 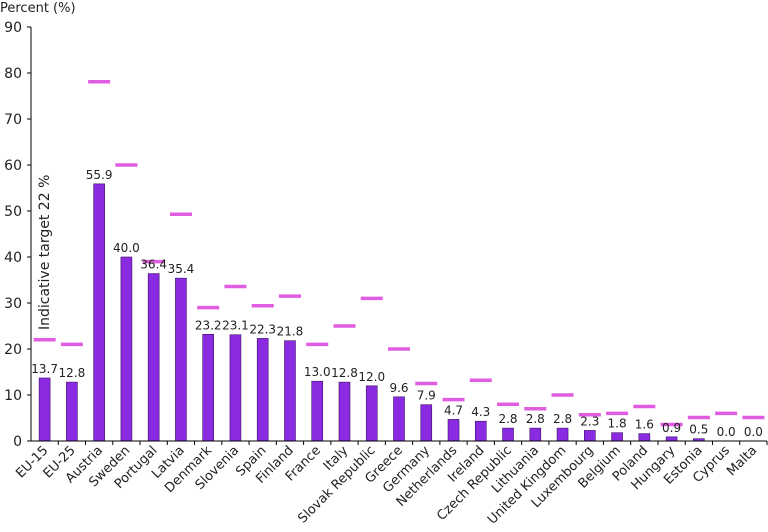 What do you see at coordinates (13, 396) in the screenshot?
I see `y-tick-label: 10` at bounding box center [13, 396].